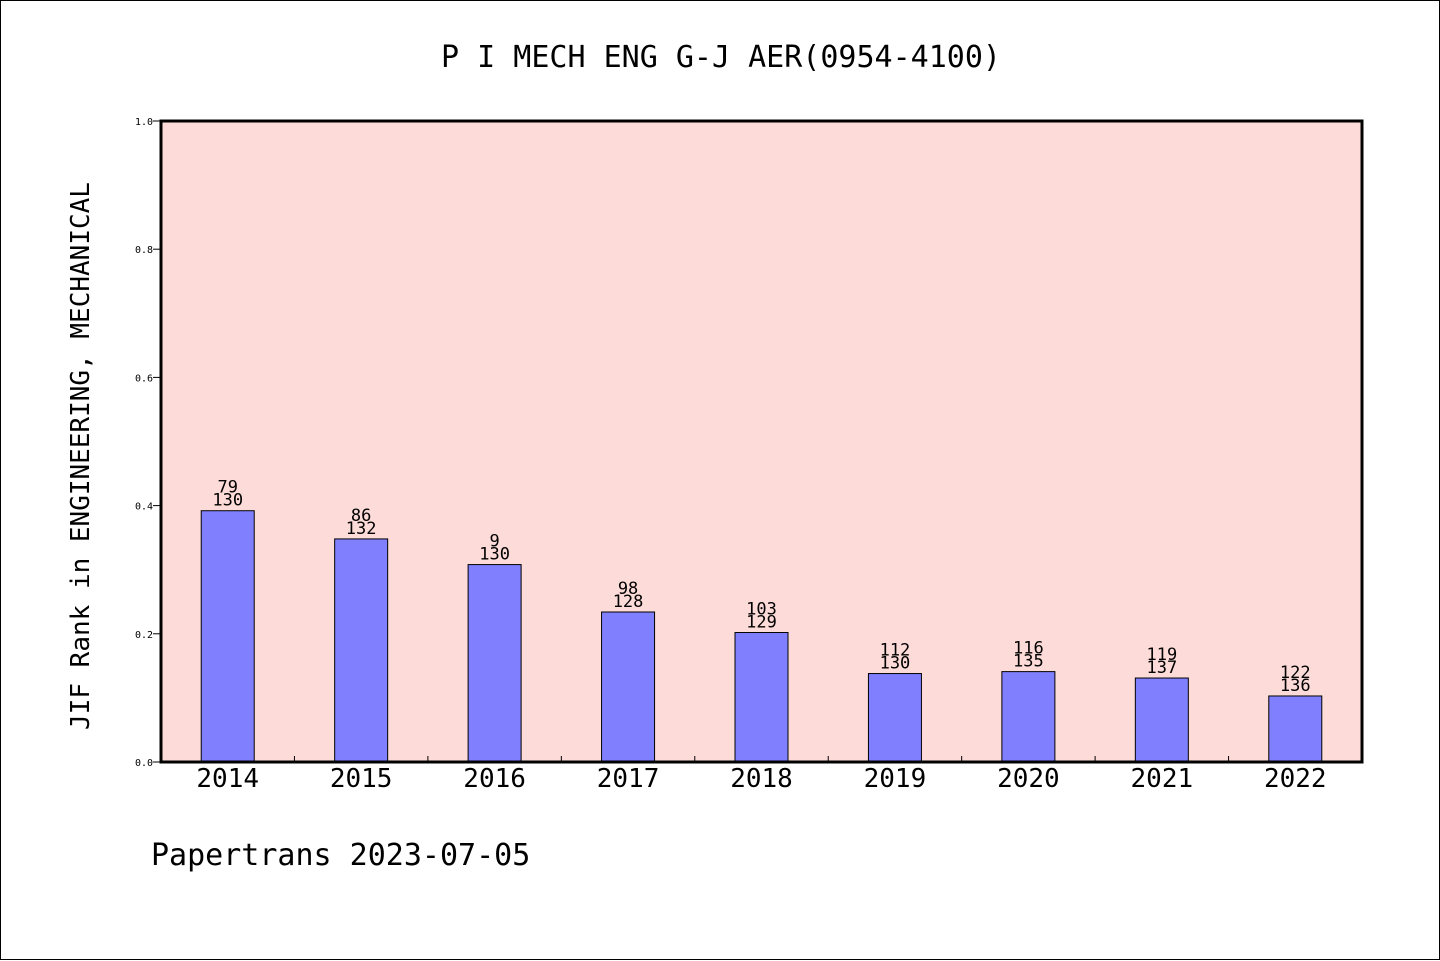 The width and height of the screenshot is (1440, 961). I want to click on bar-label-top-2021: 119, so click(1161, 655).